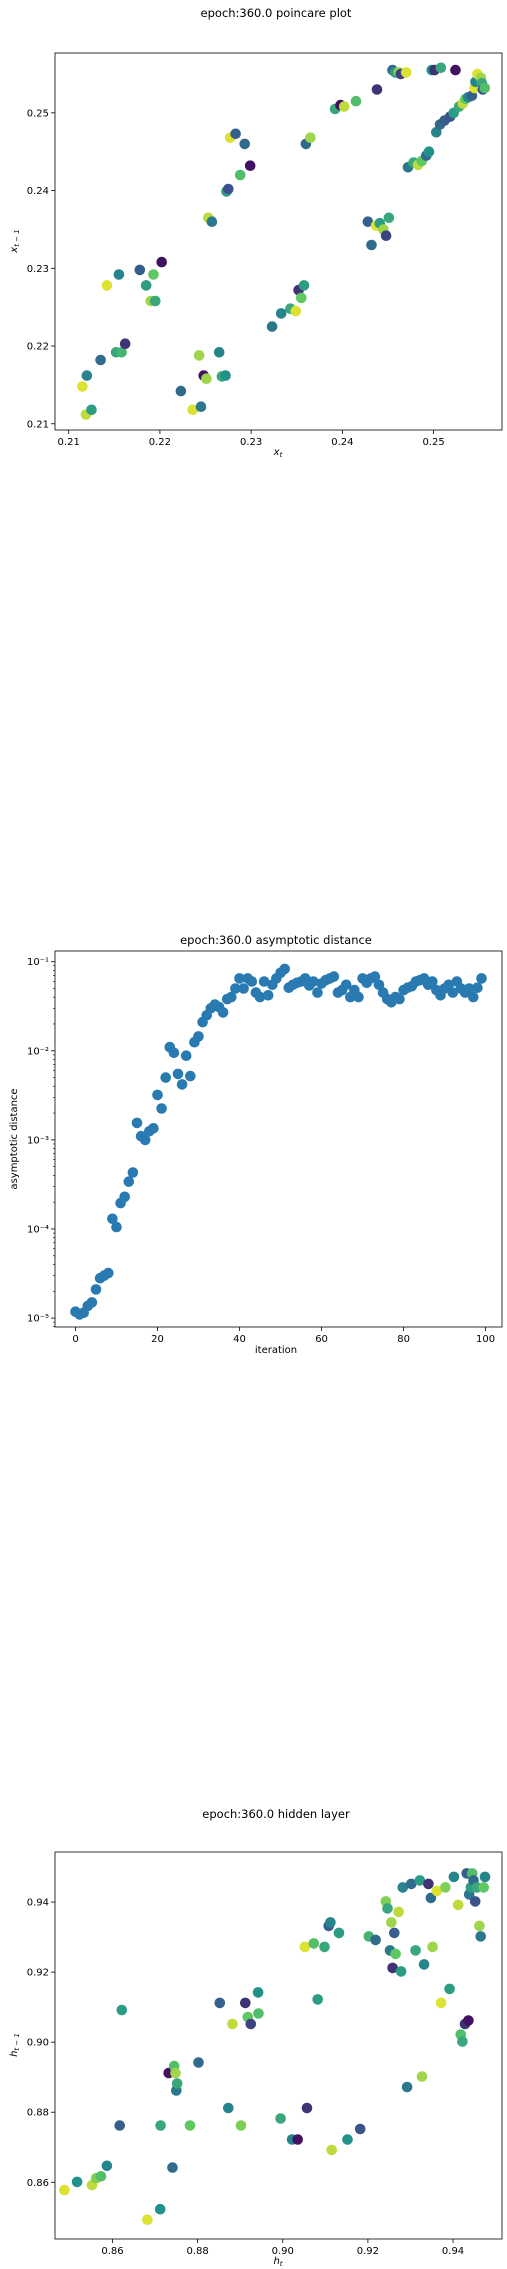 The height and width of the screenshot is (2269, 507). Describe the element at coordinates (75, 1339) in the screenshot. I see `x-tick-label: 0` at that location.